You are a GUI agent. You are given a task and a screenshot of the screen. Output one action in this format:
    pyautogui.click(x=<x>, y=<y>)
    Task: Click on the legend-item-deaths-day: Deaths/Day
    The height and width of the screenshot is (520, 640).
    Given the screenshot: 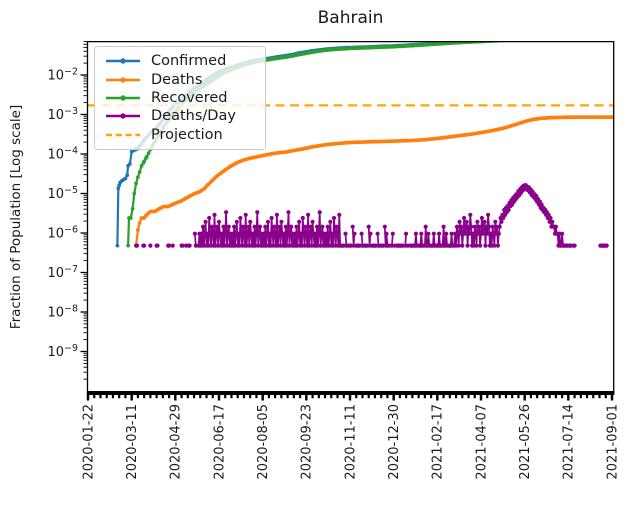 What is the action you would take?
    pyautogui.click(x=180, y=116)
    